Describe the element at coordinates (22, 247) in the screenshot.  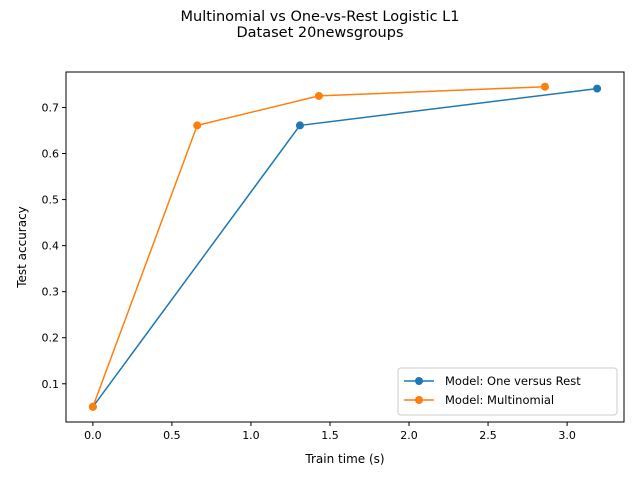
I see `y-axis-label: Test accuracy` at that location.